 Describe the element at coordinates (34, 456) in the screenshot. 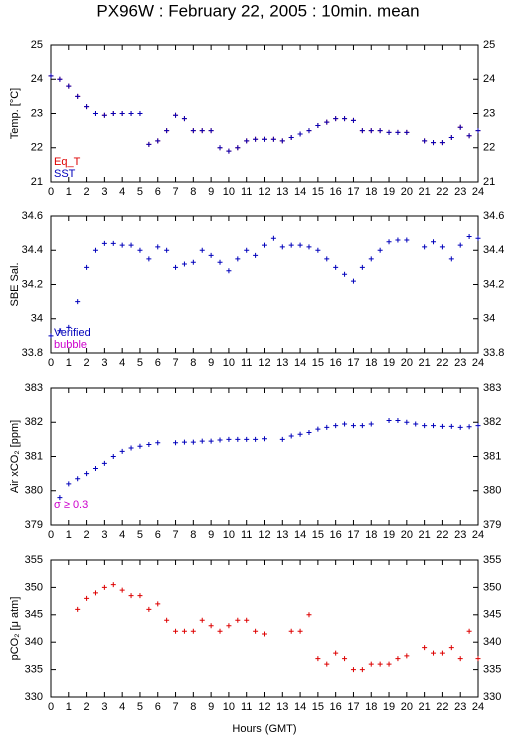

I see `y-tick-label: 381` at that location.